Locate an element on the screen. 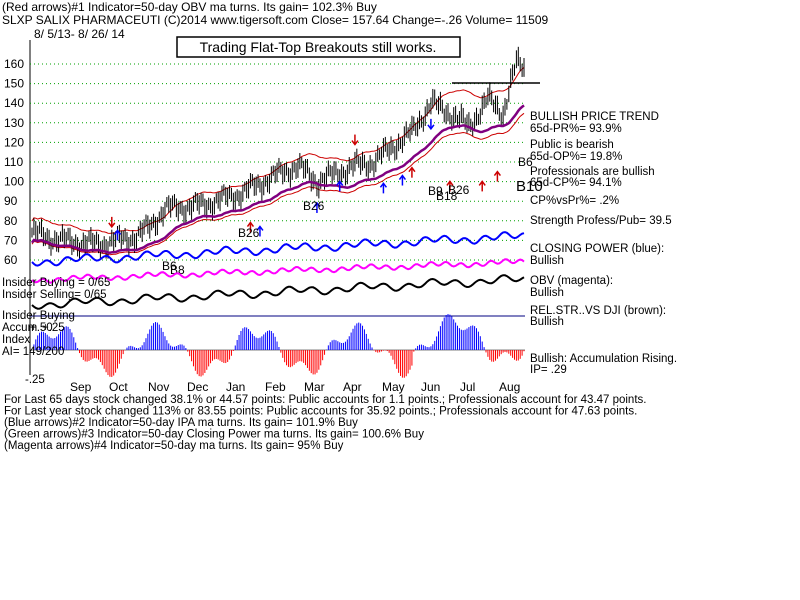  month-may: May is located at coordinates (393, 387).